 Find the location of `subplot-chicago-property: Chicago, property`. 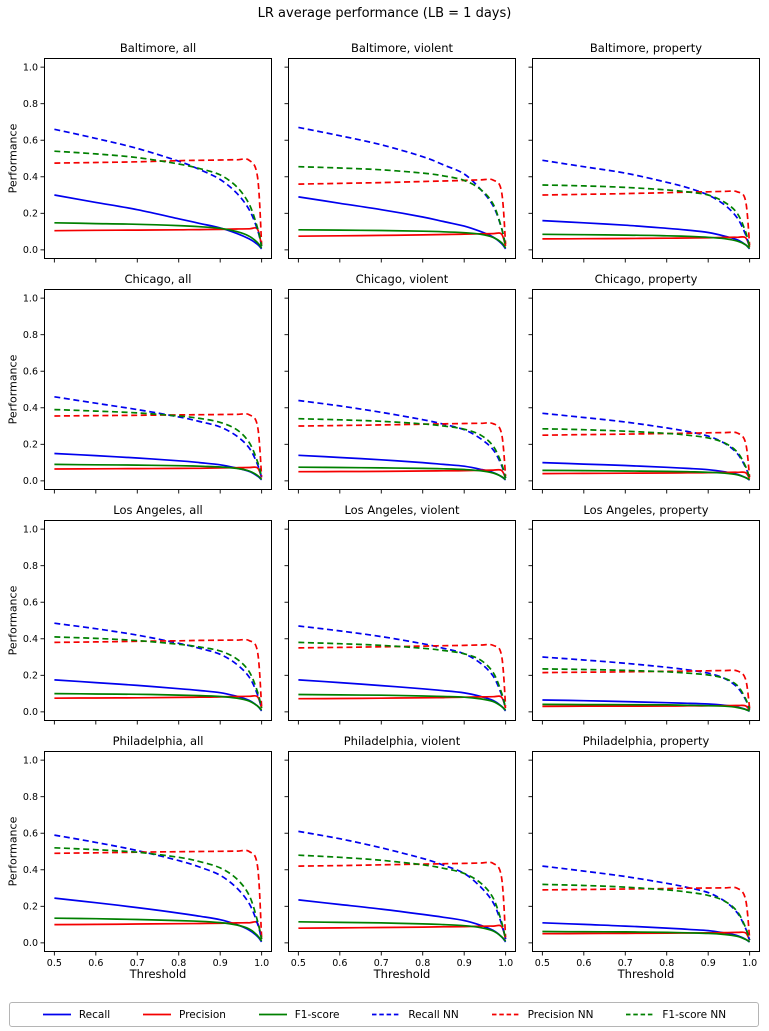

subplot-chicago-property: Chicago, property is located at coordinates (644, 383).